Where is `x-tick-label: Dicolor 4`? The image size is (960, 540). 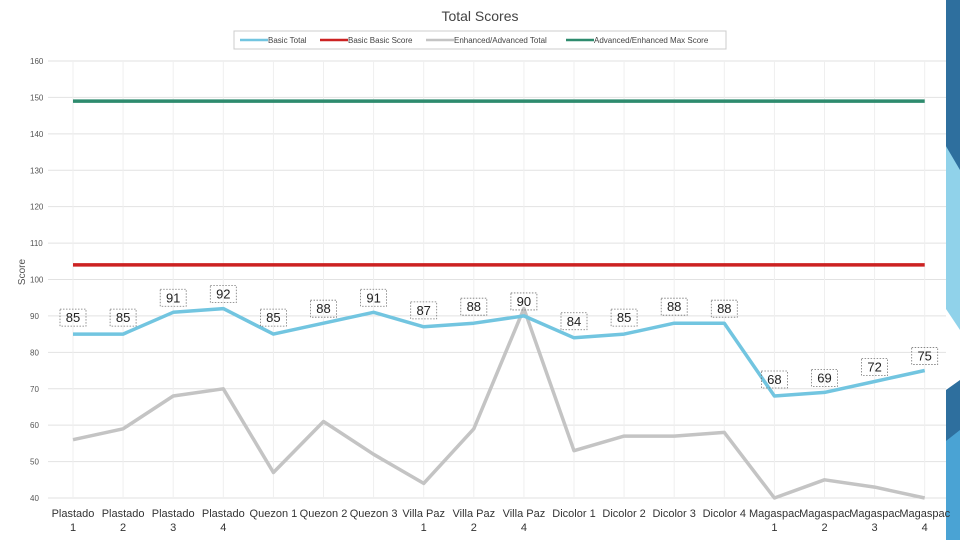
x-tick-label: Dicolor 4 is located at coordinates (724, 514).